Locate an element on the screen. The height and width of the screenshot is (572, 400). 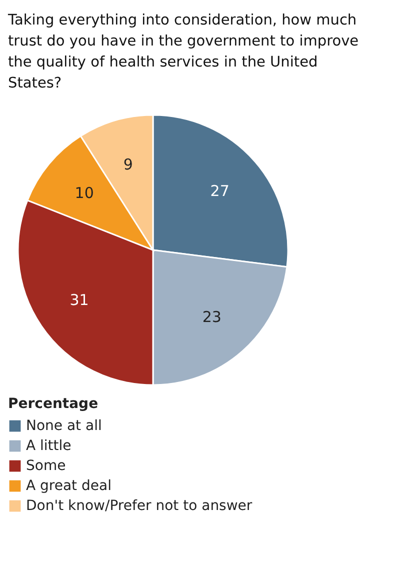
legend-title: Percentage is located at coordinates (53, 404).